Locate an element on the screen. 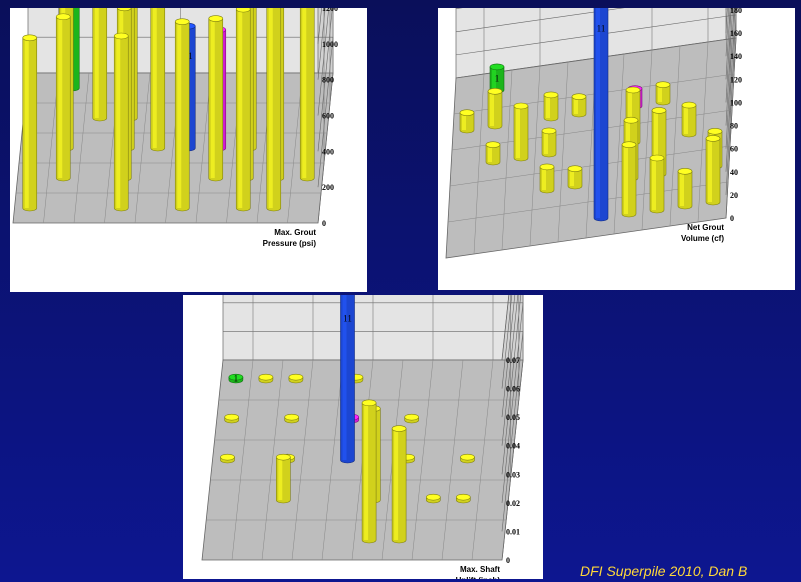 The width and height of the screenshot is (801, 582). z-tick-label: 160 is located at coordinates (736, 33).